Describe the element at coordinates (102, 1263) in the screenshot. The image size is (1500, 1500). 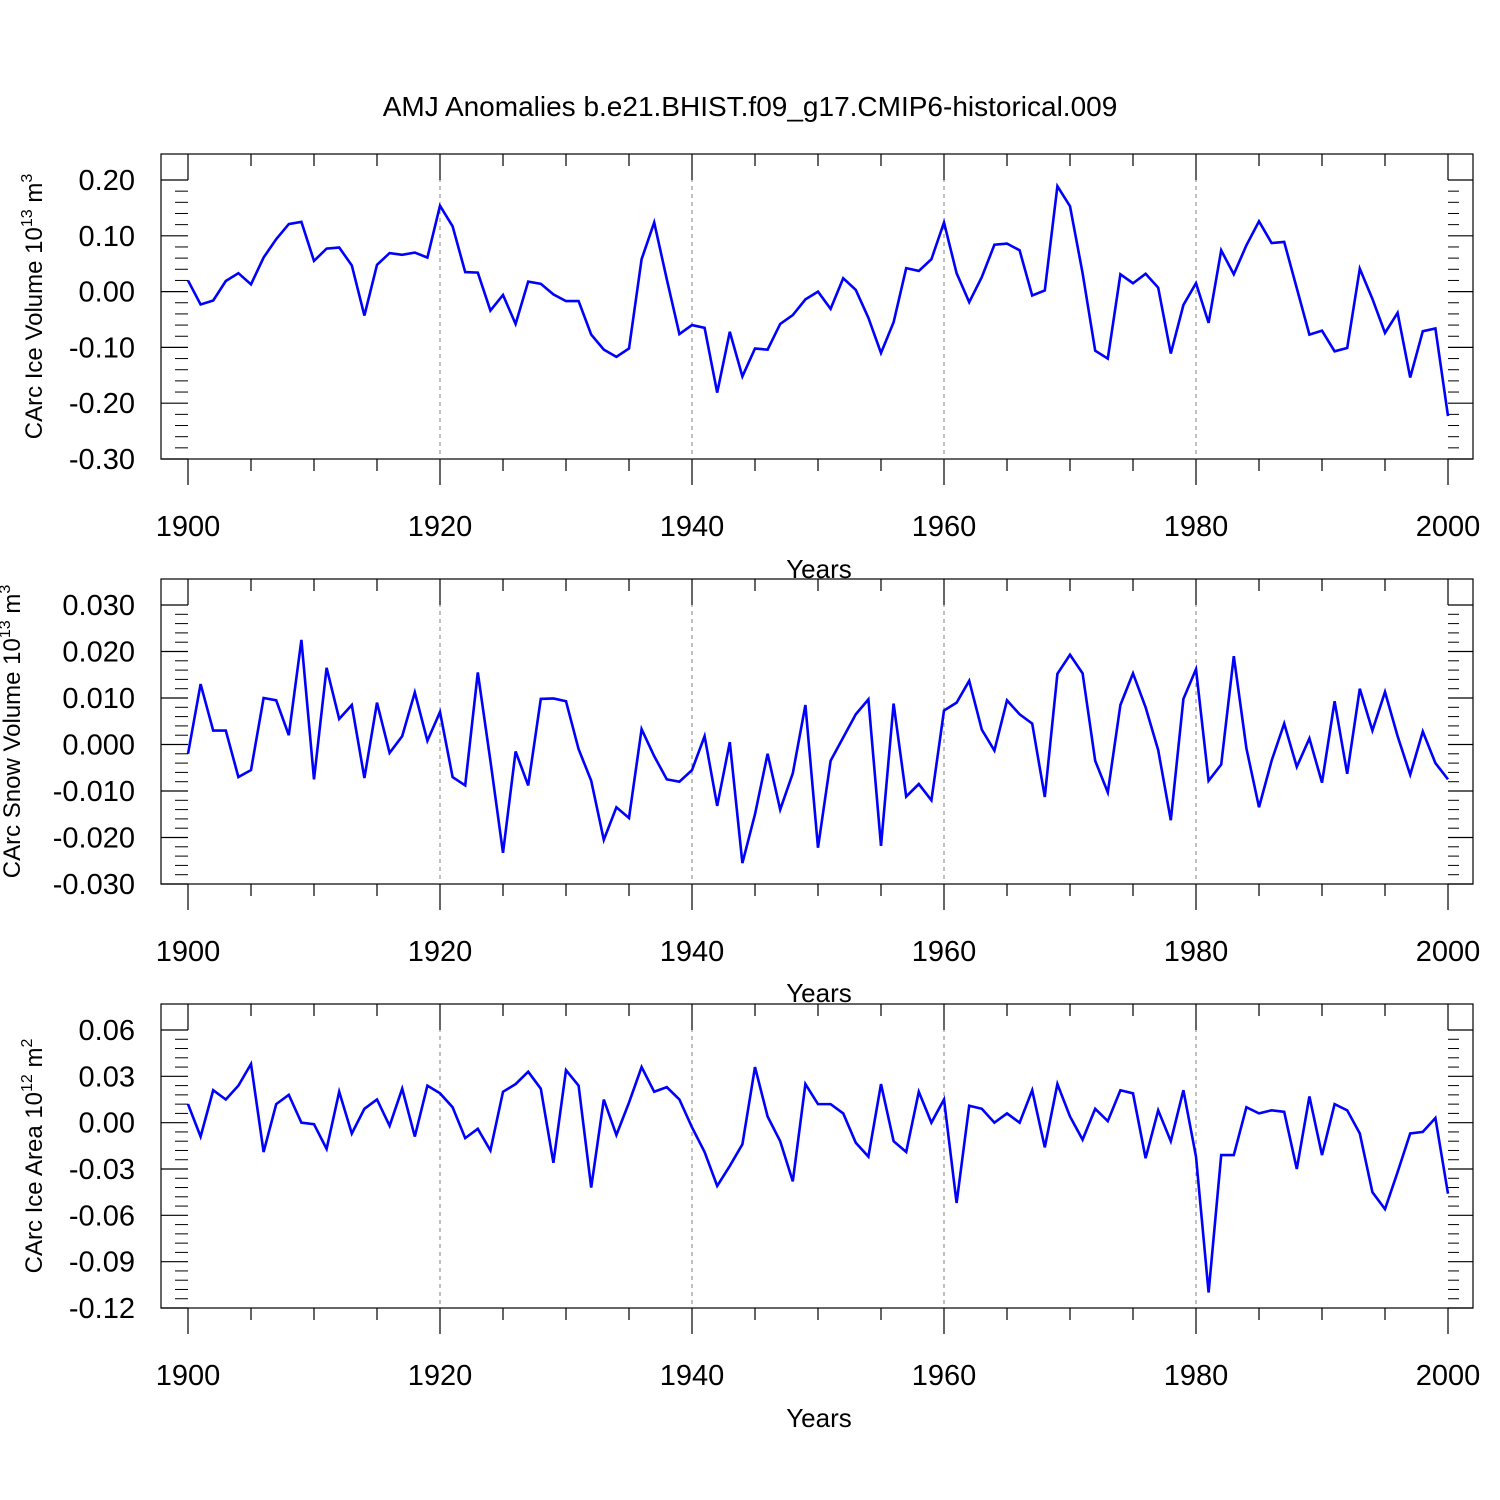
I see `y-tick-label: -0.09` at that location.